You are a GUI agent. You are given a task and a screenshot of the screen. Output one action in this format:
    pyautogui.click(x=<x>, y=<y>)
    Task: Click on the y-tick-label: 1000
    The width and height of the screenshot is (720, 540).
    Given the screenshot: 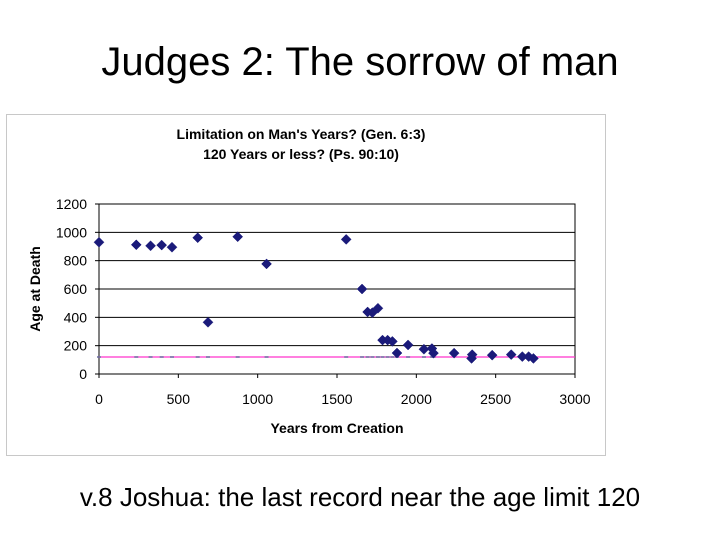 What is the action you would take?
    pyautogui.click(x=71, y=232)
    